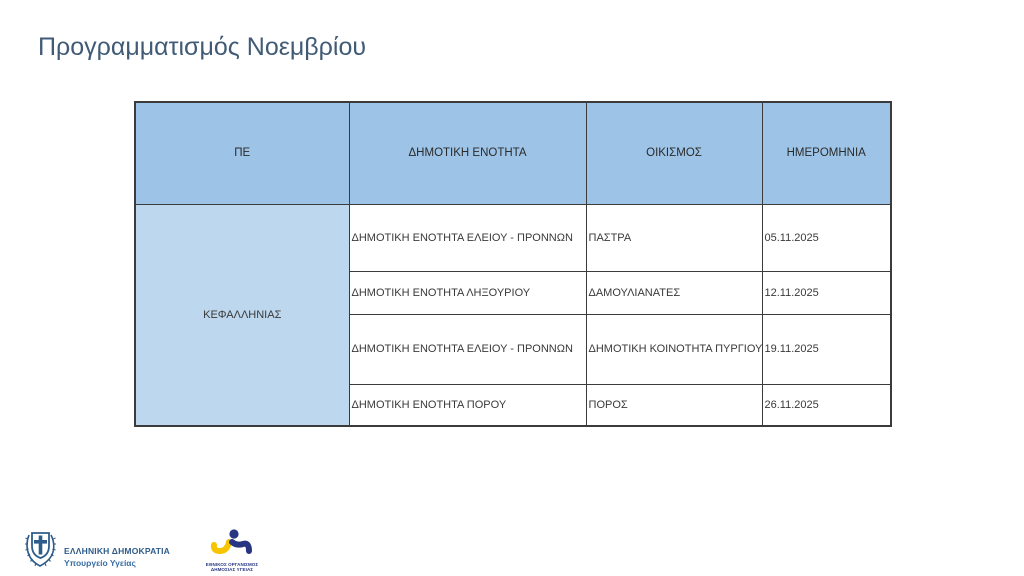  I want to click on date-cell: 05.11.2025, so click(826, 237).